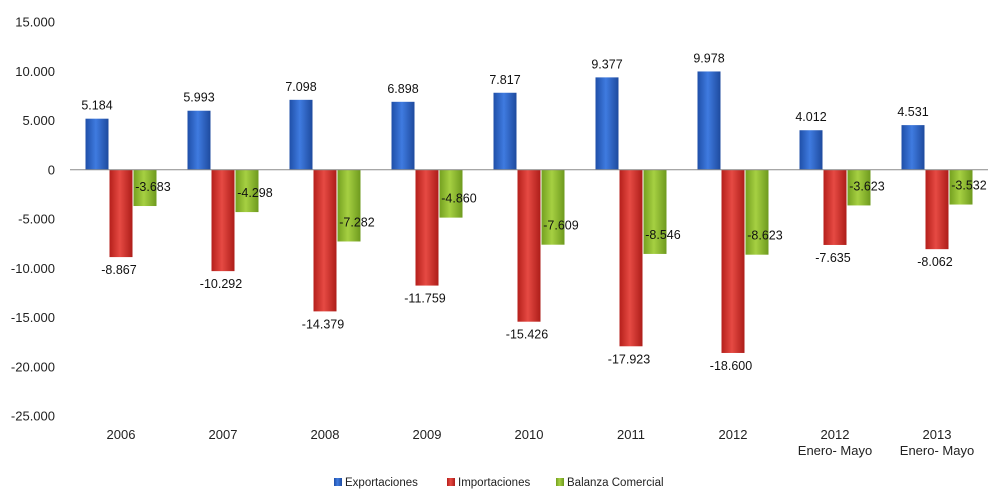 This screenshot has height=493, width=992. What do you see at coordinates (221, 284) in the screenshot?
I see `data-label: -10.292` at bounding box center [221, 284].